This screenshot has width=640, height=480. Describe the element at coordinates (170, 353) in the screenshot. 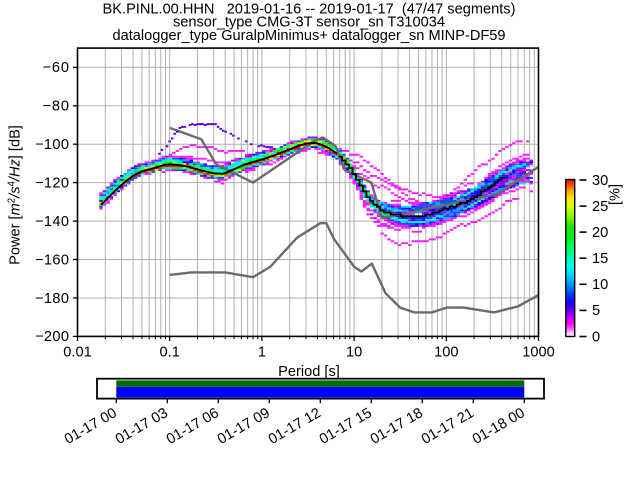

I see `svg-text: 0.1` at that location.